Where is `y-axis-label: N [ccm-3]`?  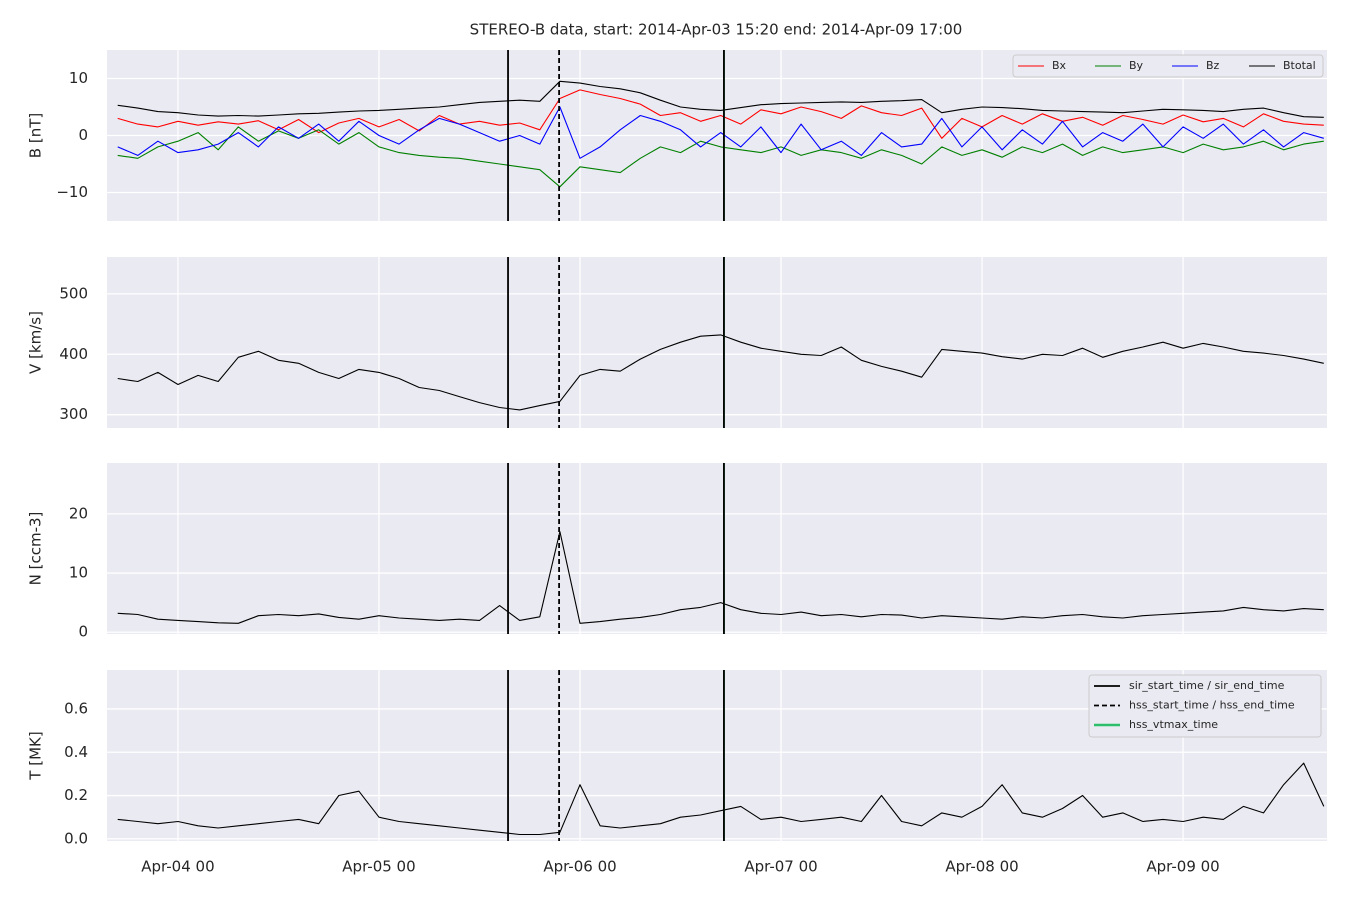 y-axis-label: N [ccm-3] is located at coordinates (36, 549).